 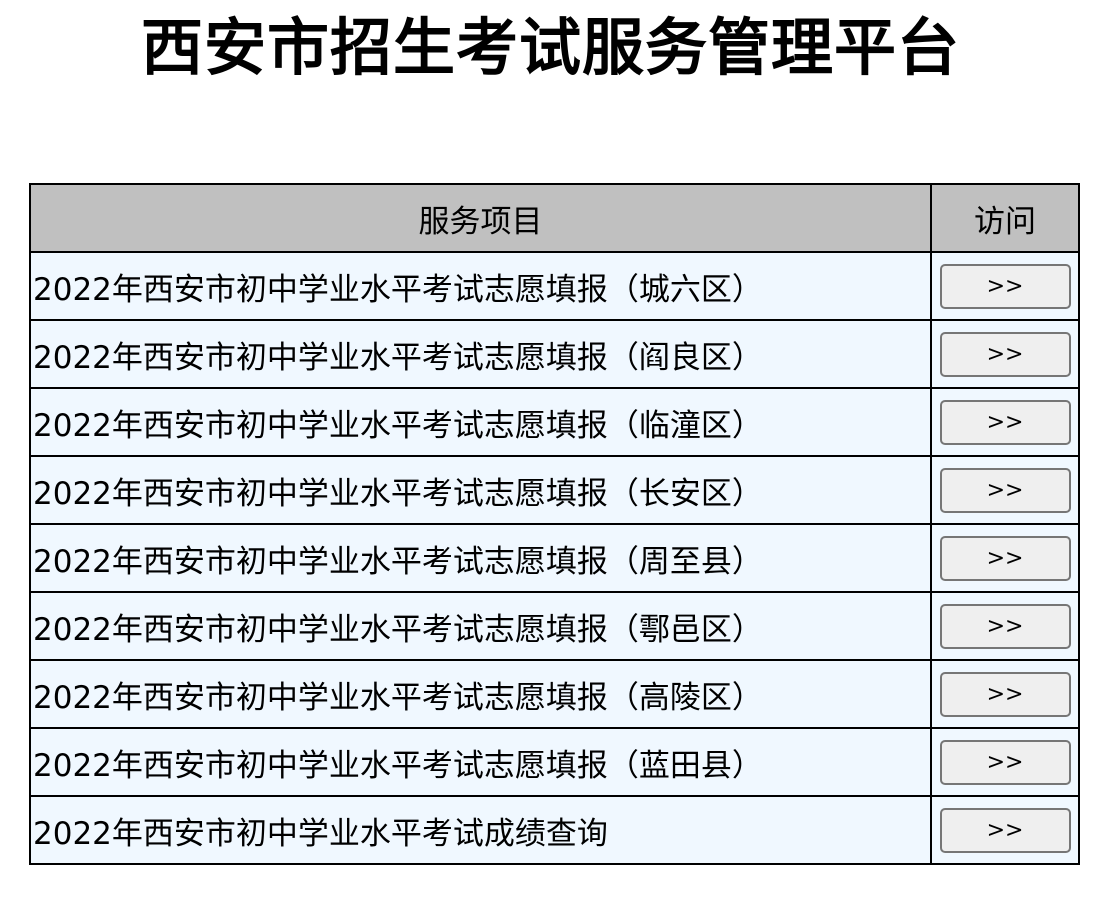 I want to click on table-row: 2022年西安市初中学业水平考试成绩查询 >>, so click(x=554, y=830).